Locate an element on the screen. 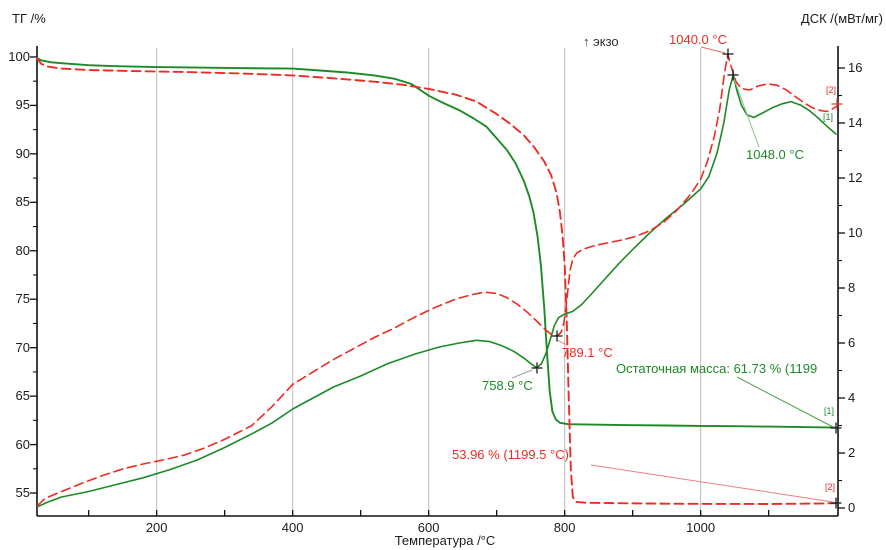 This screenshot has width=886, height=550. annotation-dip-758c: 758.9 °C is located at coordinates (507, 385).